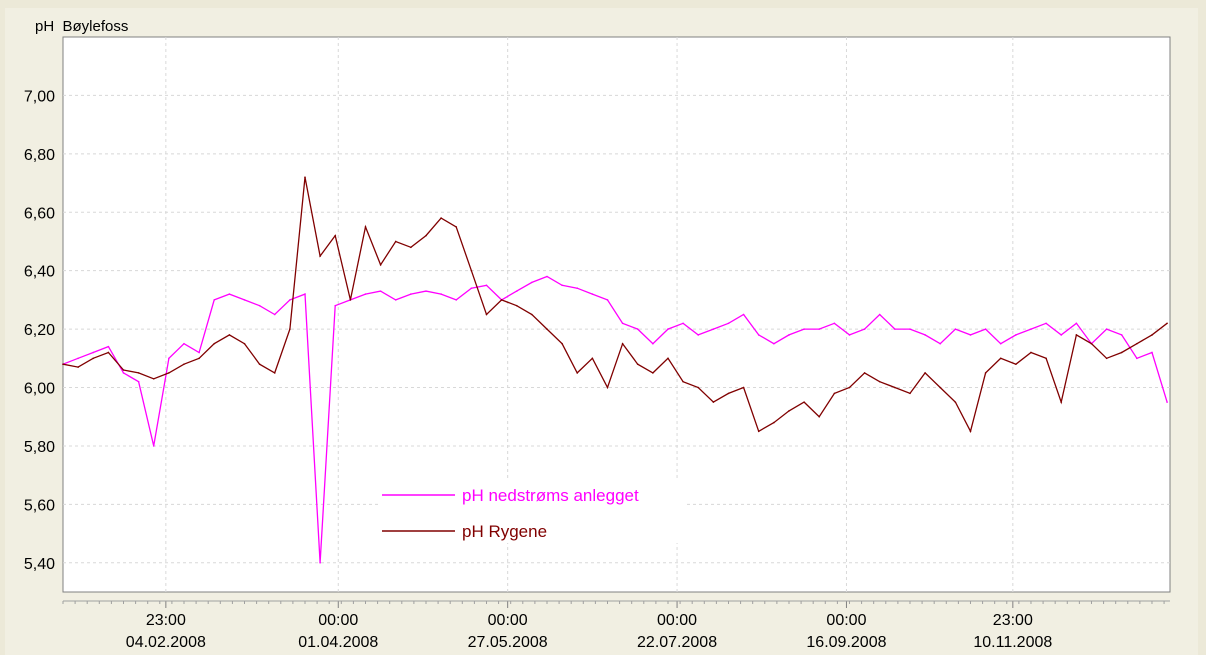 This screenshot has width=1206, height=655. I want to click on y-axis: 5,40 5,60 5,80 6,00 6,20 6,40 6,60 6,80 7,00, so click(39, 330).